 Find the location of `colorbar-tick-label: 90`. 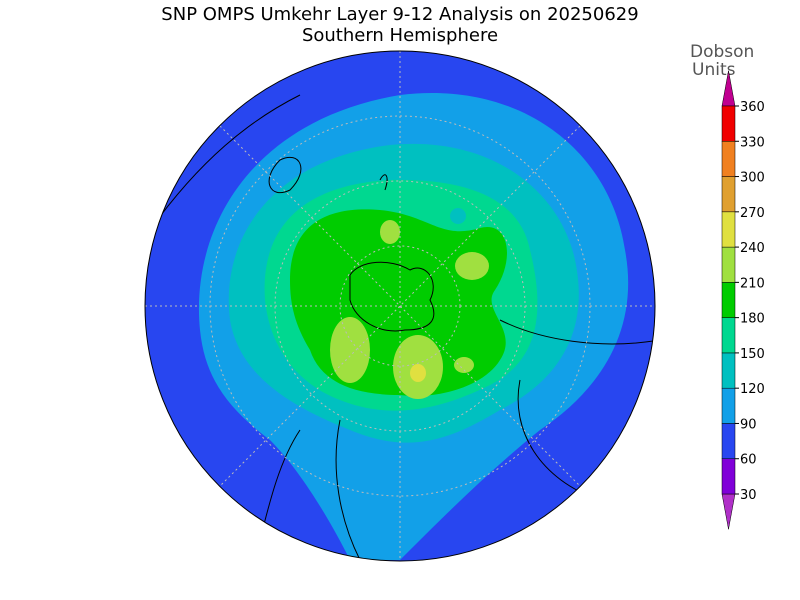

colorbar-tick-label: 90 is located at coordinates (748, 424).